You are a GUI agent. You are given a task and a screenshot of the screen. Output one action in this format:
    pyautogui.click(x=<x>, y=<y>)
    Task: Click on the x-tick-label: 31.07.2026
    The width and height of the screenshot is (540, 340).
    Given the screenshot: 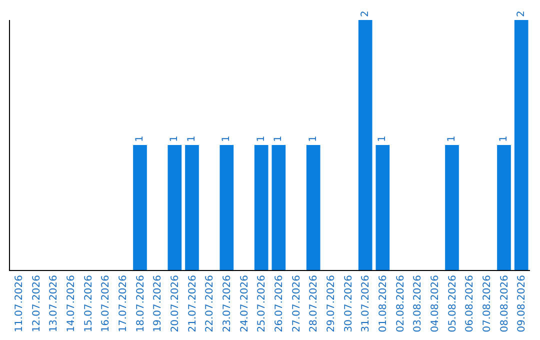 What is the action you would take?
    pyautogui.click(x=366, y=303)
    